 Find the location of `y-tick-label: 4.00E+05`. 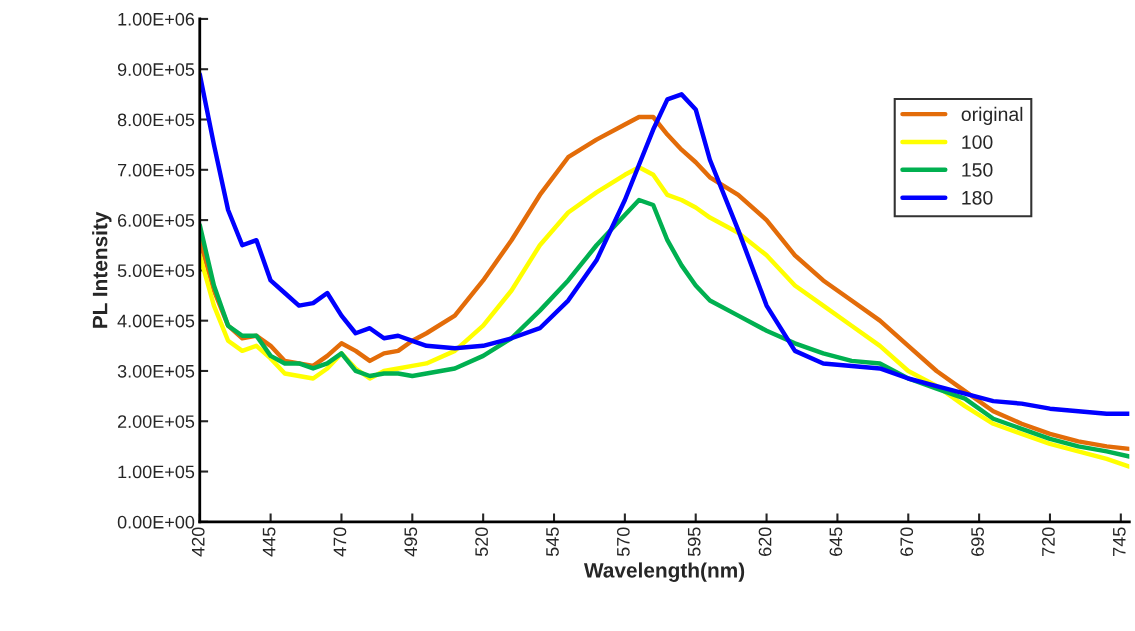

y-tick-label: 4.00E+05 is located at coordinates (156, 321).